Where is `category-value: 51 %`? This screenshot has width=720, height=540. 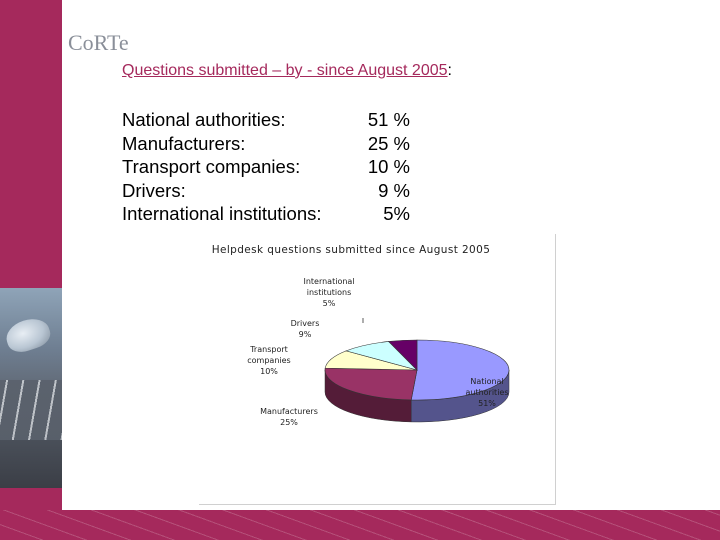
category-value: 51 % is located at coordinates (388, 119).